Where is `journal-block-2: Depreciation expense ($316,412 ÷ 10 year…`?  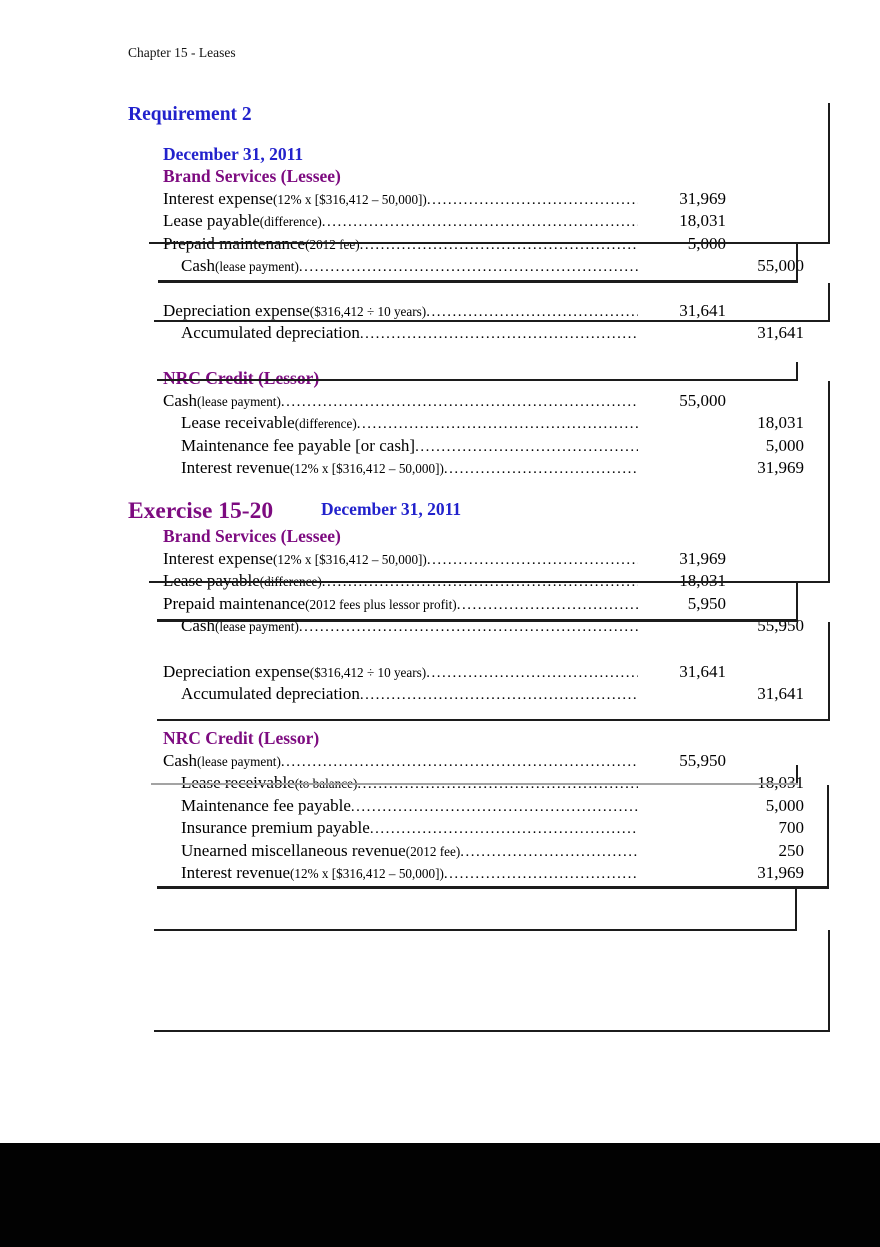 journal-block-2: Depreciation expense ($316,412 ÷ 10 year… is located at coordinates (483, 323).